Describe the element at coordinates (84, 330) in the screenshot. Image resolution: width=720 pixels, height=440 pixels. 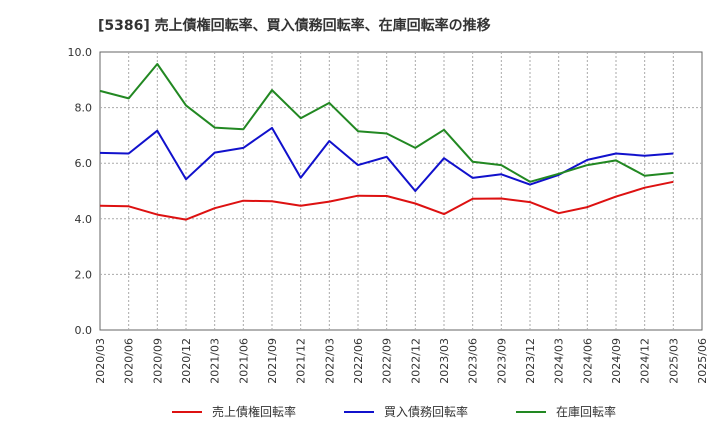
I see `y-tick-label: 0.0` at that location.